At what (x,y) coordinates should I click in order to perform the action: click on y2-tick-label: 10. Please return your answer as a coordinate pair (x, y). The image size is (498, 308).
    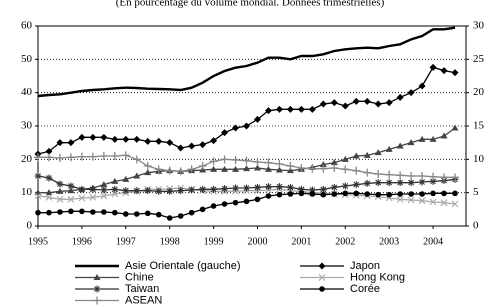
    Looking at the image, I should click on (479, 159).